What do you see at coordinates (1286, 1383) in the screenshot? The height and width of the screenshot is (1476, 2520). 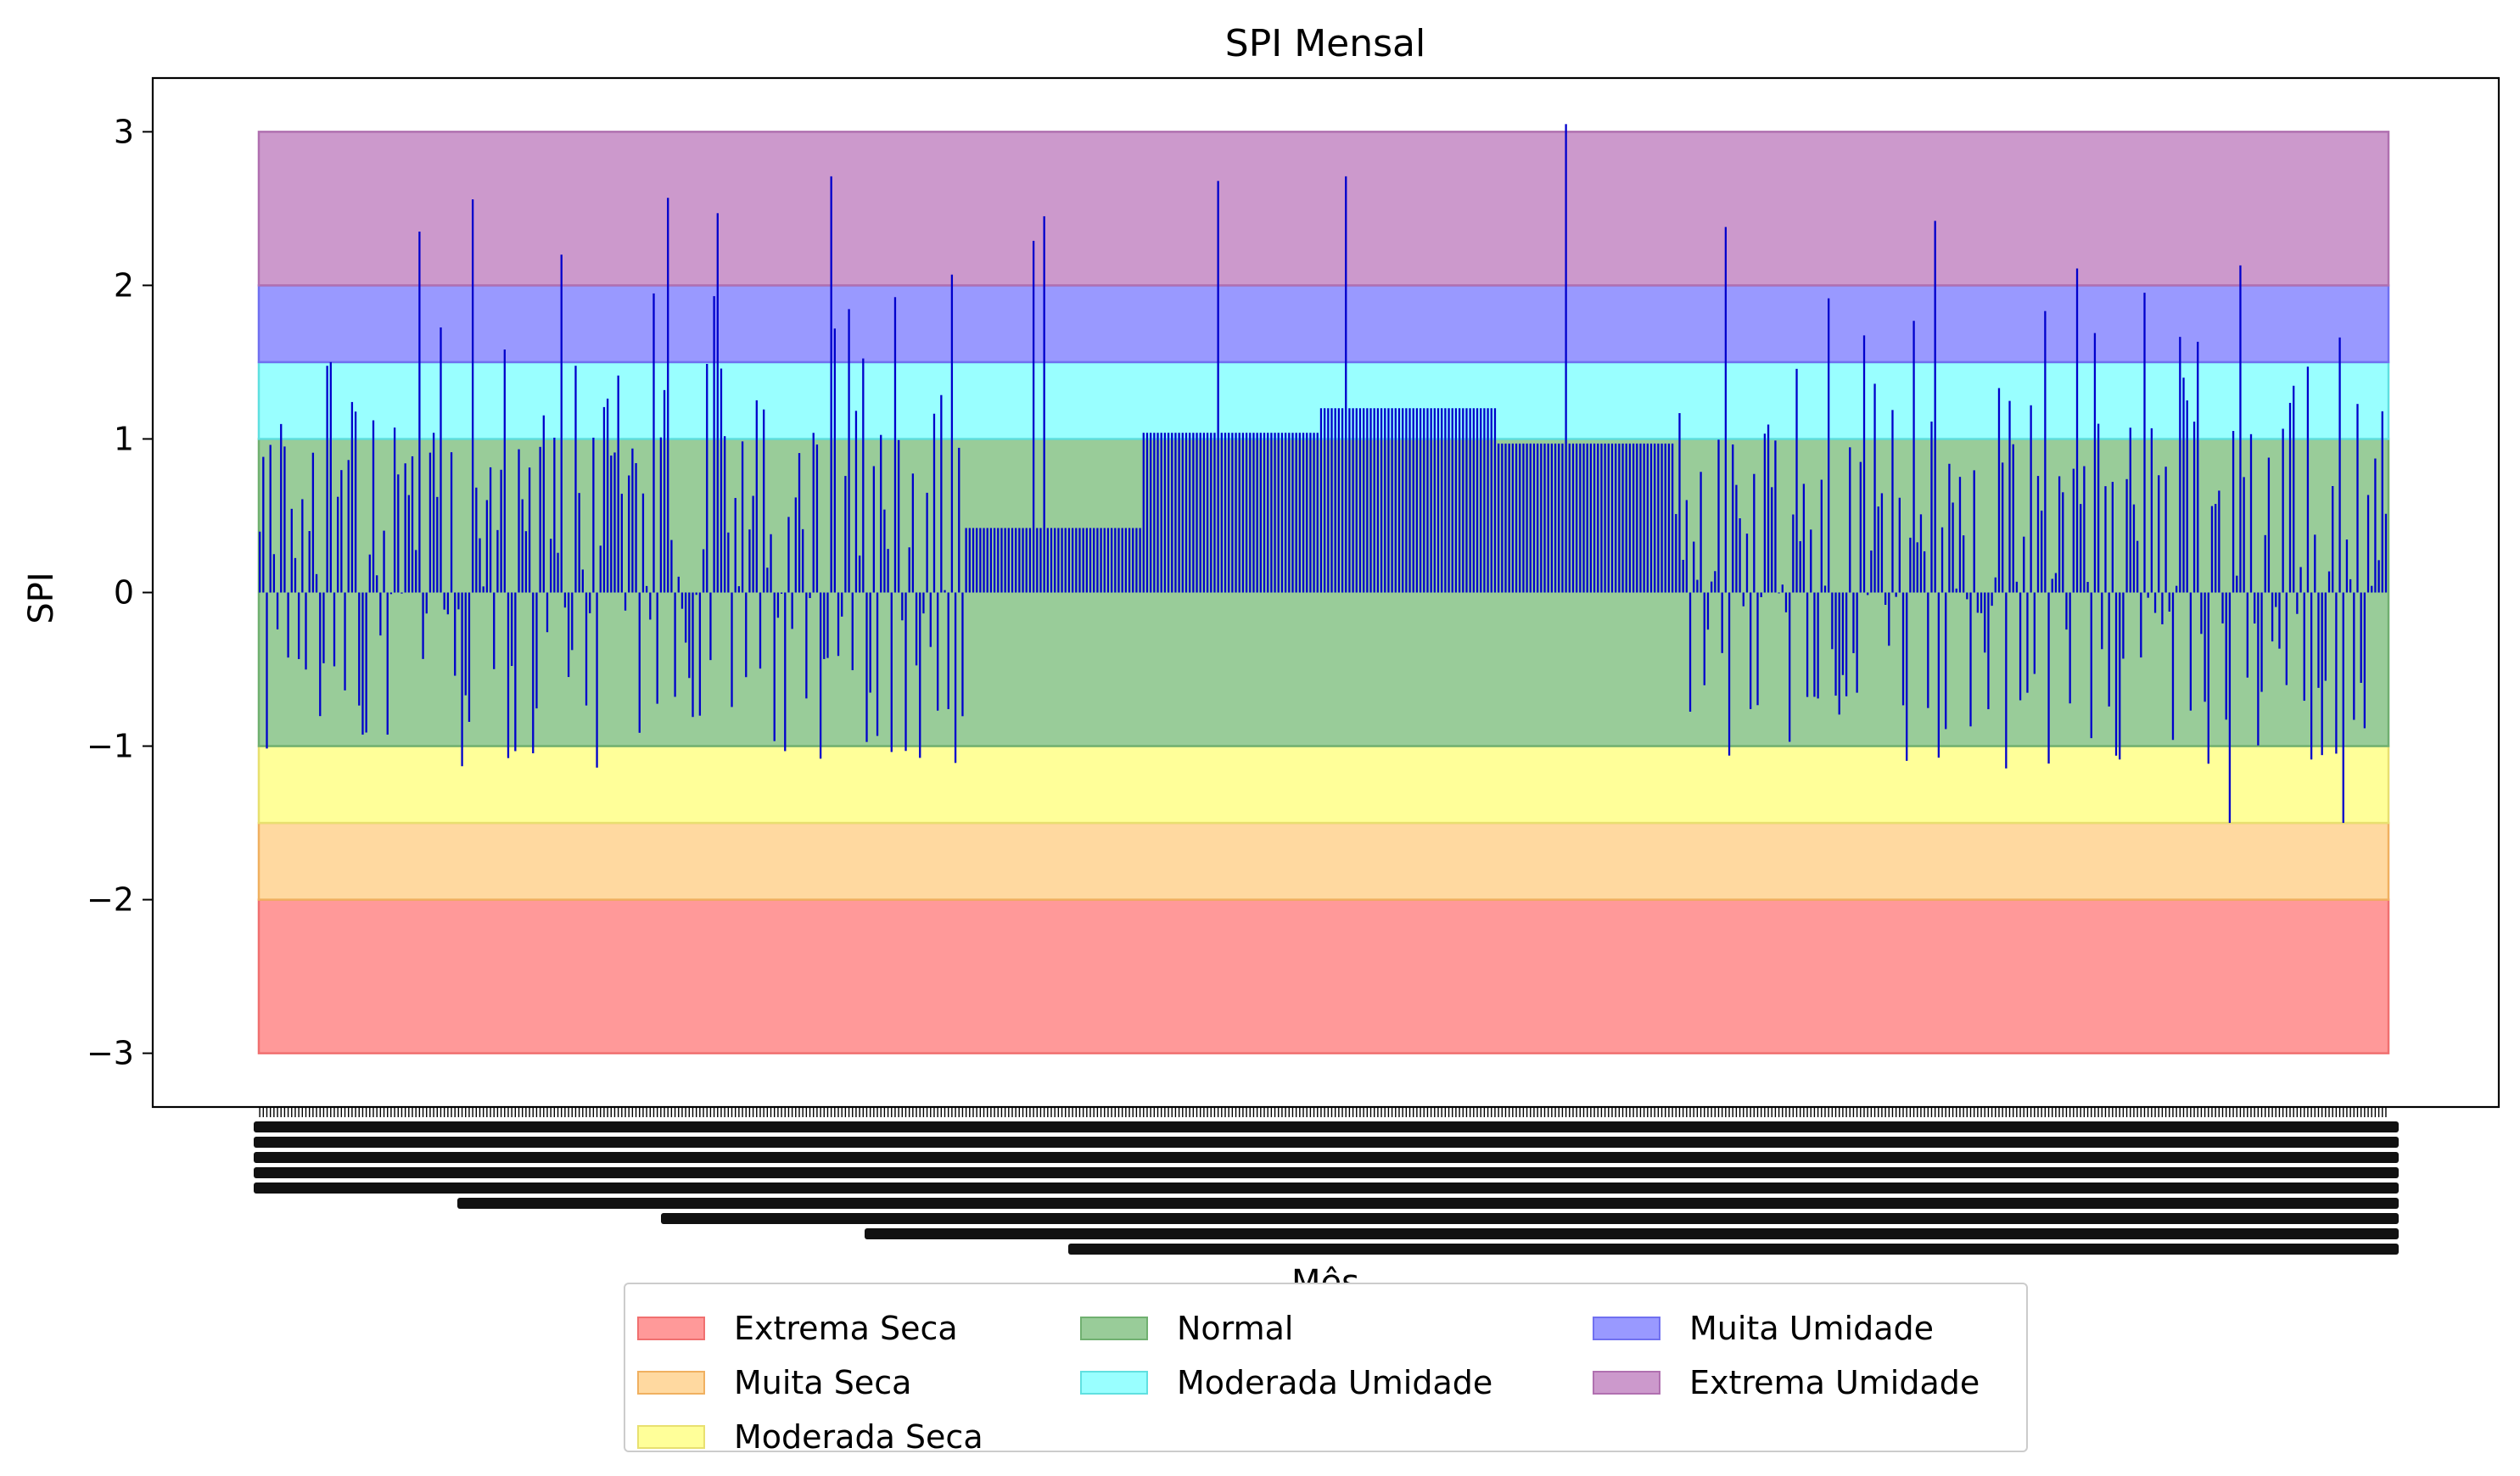 I see `legend-item-moderada-umidade: Moderada Umidade` at bounding box center [1286, 1383].